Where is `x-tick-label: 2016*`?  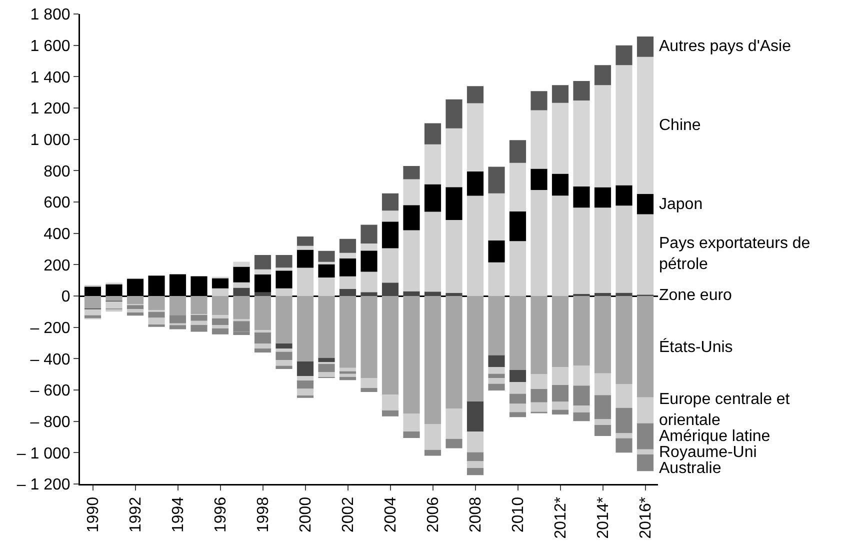 x-tick-label: 2016* is located at coordinates (645, 517).